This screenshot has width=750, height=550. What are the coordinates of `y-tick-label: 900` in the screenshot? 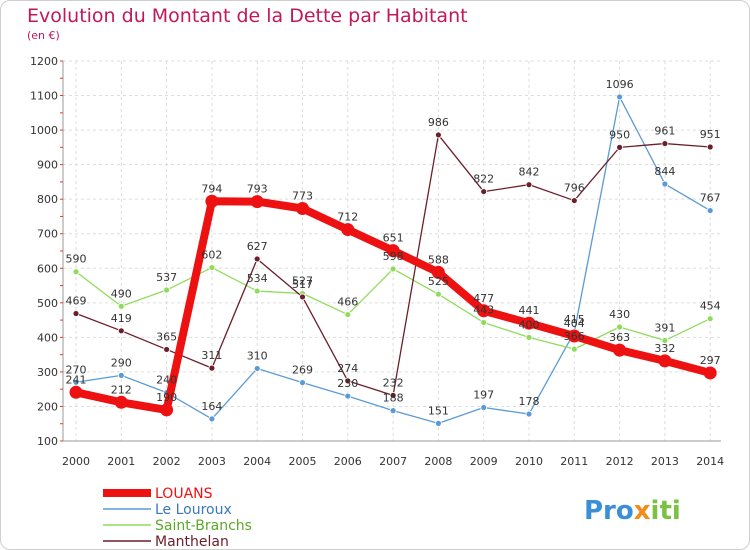 It's located at (47, 165).